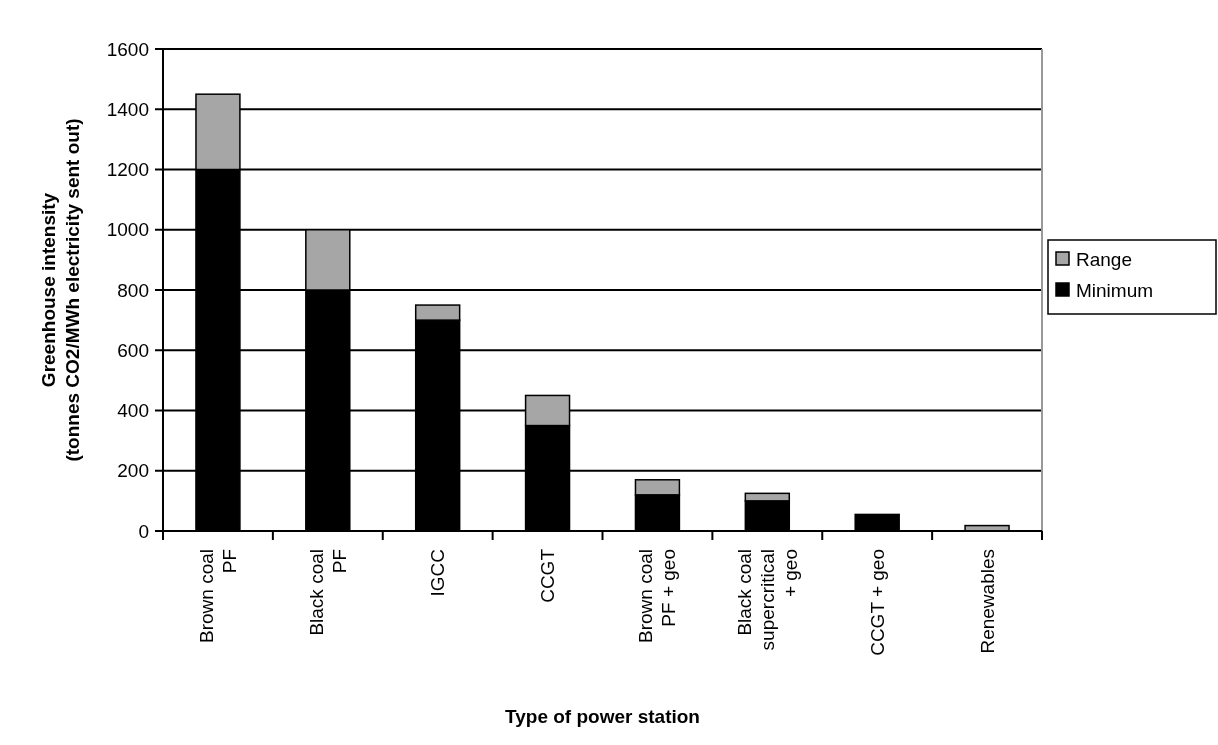  I want to click on y-tick-label: 1400, so click(127, 109).